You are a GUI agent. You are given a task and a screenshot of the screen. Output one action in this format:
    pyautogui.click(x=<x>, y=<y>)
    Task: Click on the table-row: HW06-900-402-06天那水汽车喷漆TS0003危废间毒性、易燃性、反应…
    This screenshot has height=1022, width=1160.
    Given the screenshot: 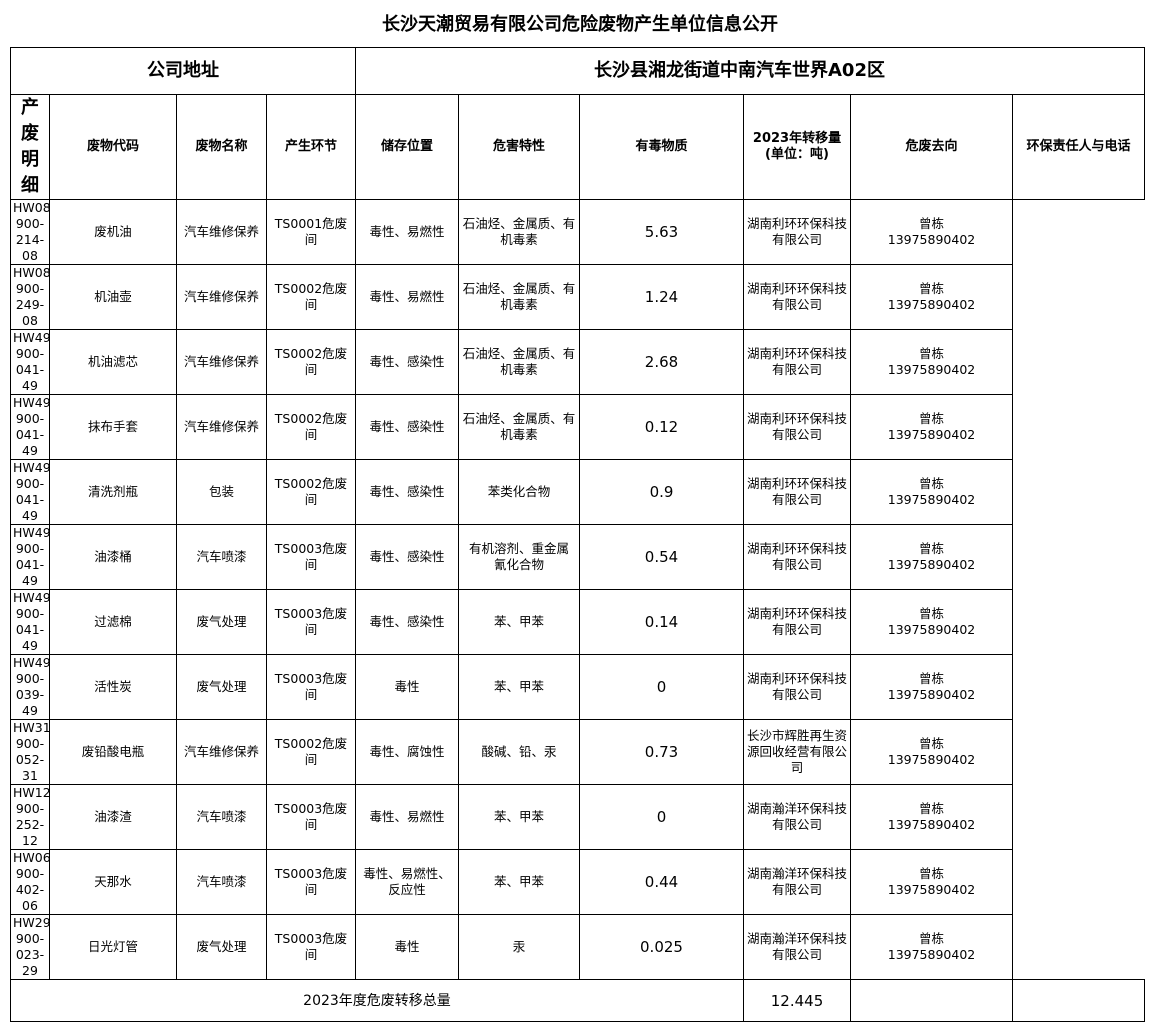 What is the action you would take?
    pyautogui.click(x=577, y=882)
    